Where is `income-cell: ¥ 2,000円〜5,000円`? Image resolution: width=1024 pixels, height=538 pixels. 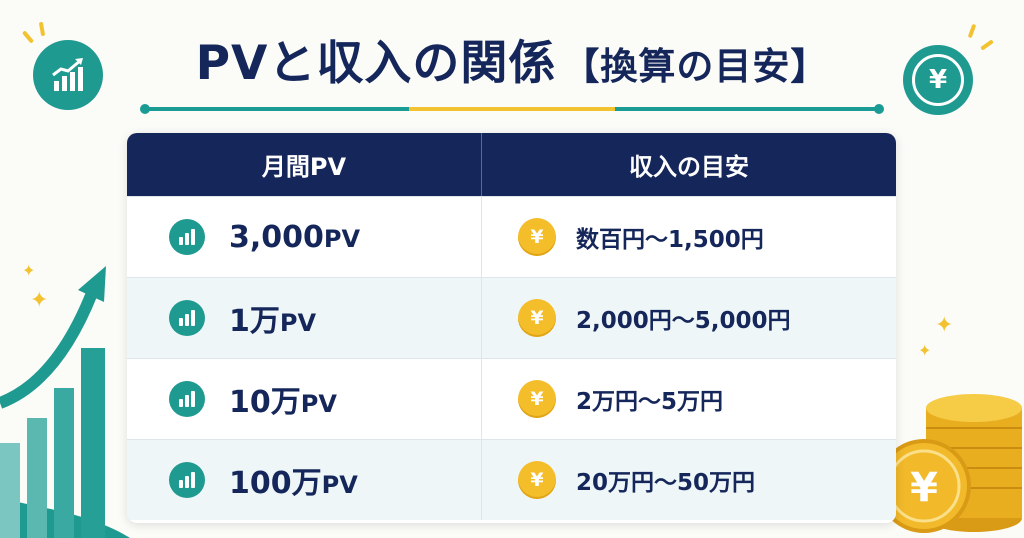
income-cell: ¥ 2,000円〜5,000円 is located at coordinates (689, 318).